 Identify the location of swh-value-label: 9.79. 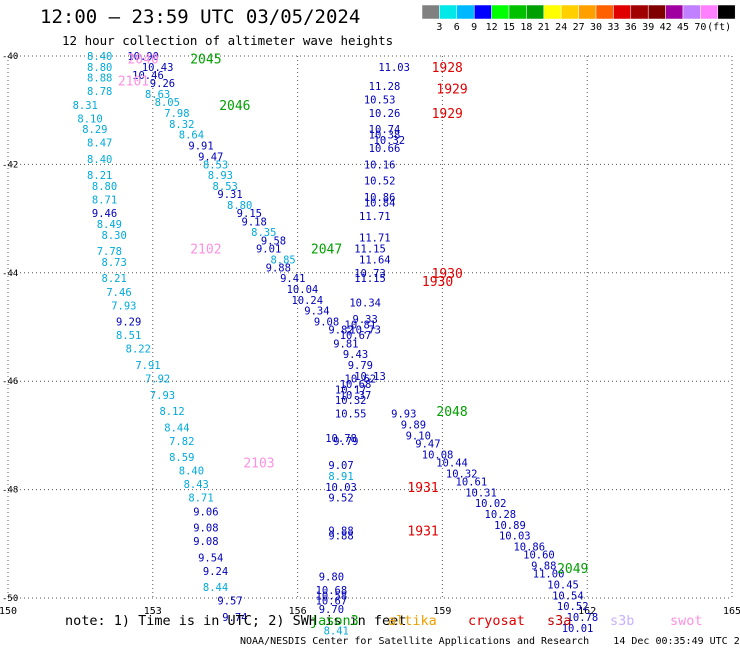
(345, 442).